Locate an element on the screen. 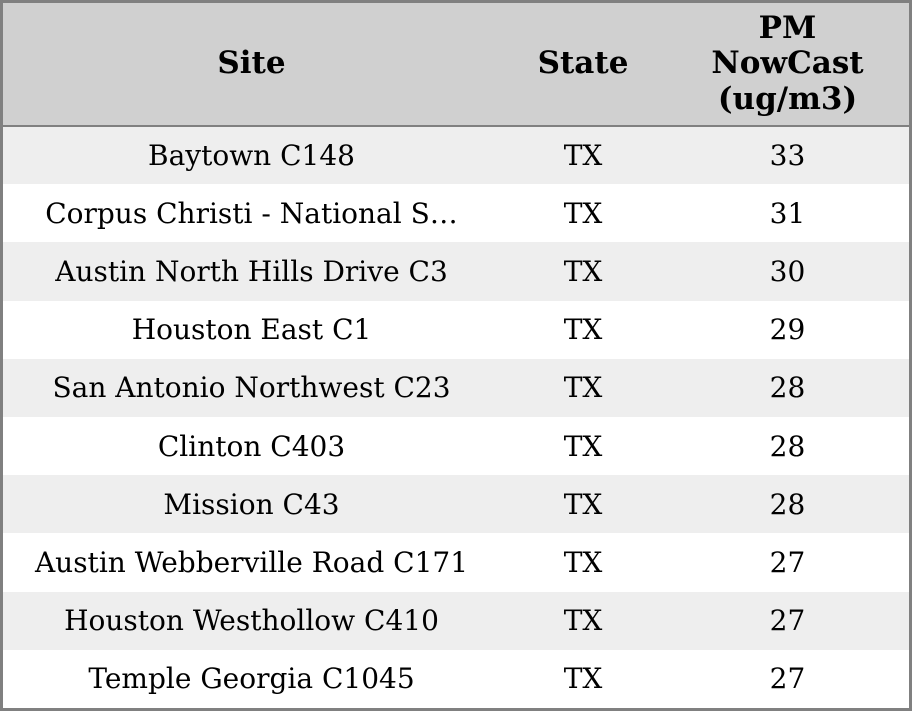 This screenshot has width=912, height=711. cell-site: San Antonio Northwest C23 is located at coordinates (251, 388).